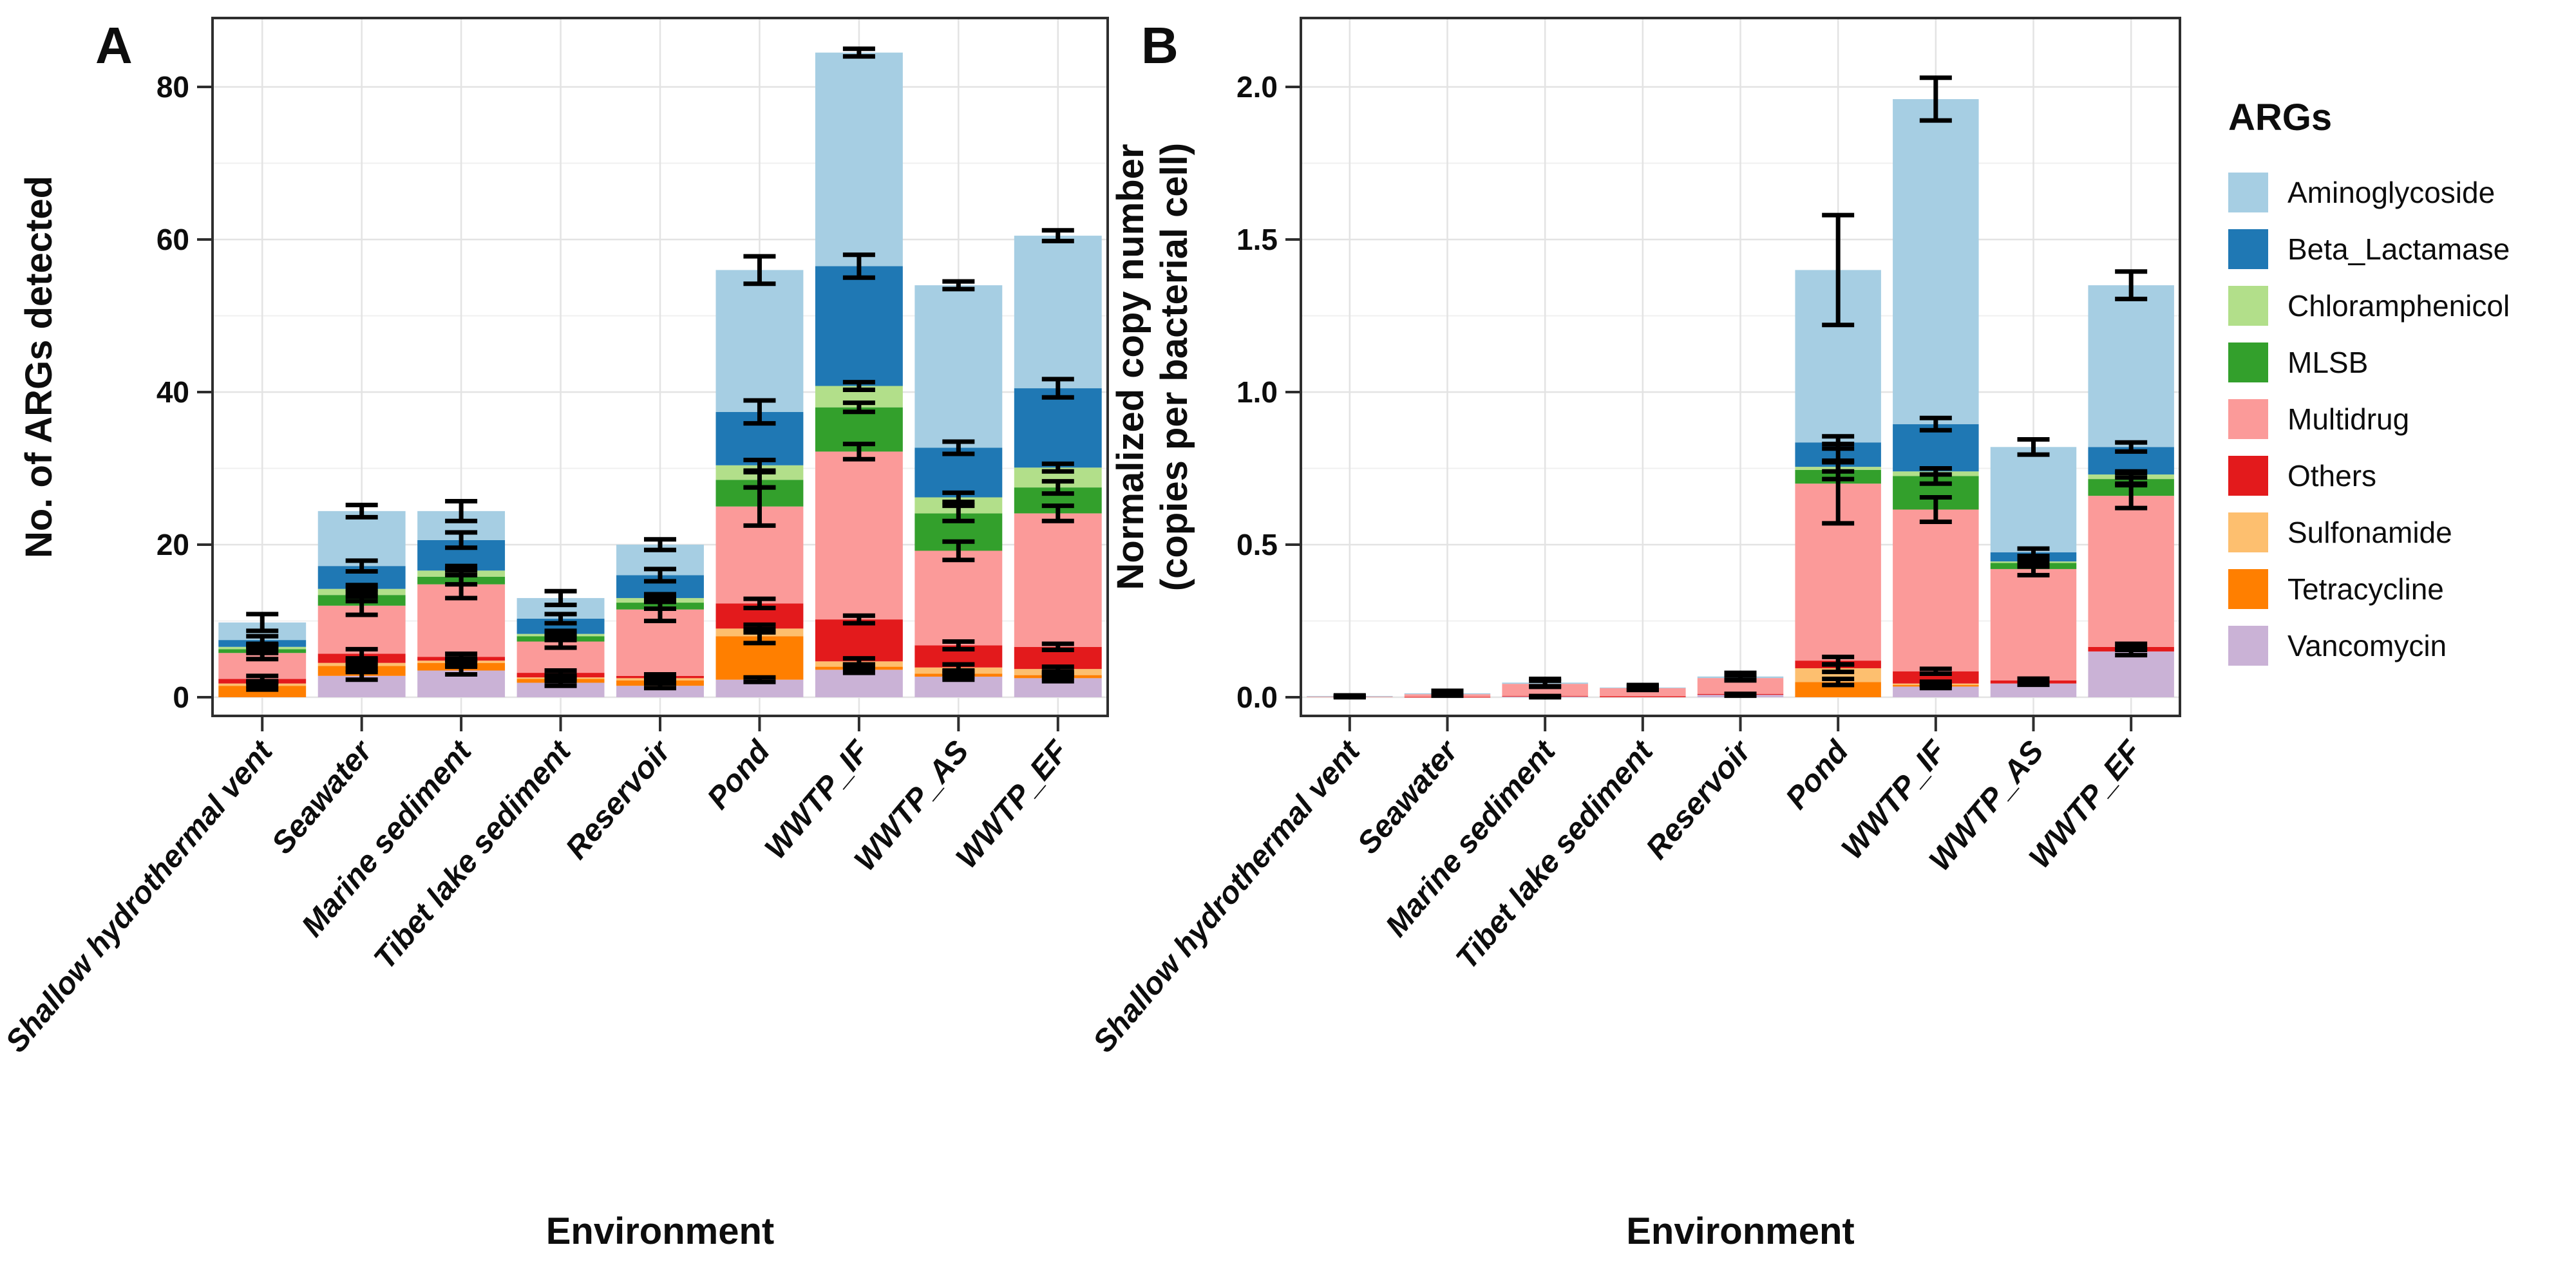  I want to click on y-tick-label: 1.0, so click(1257, 392).